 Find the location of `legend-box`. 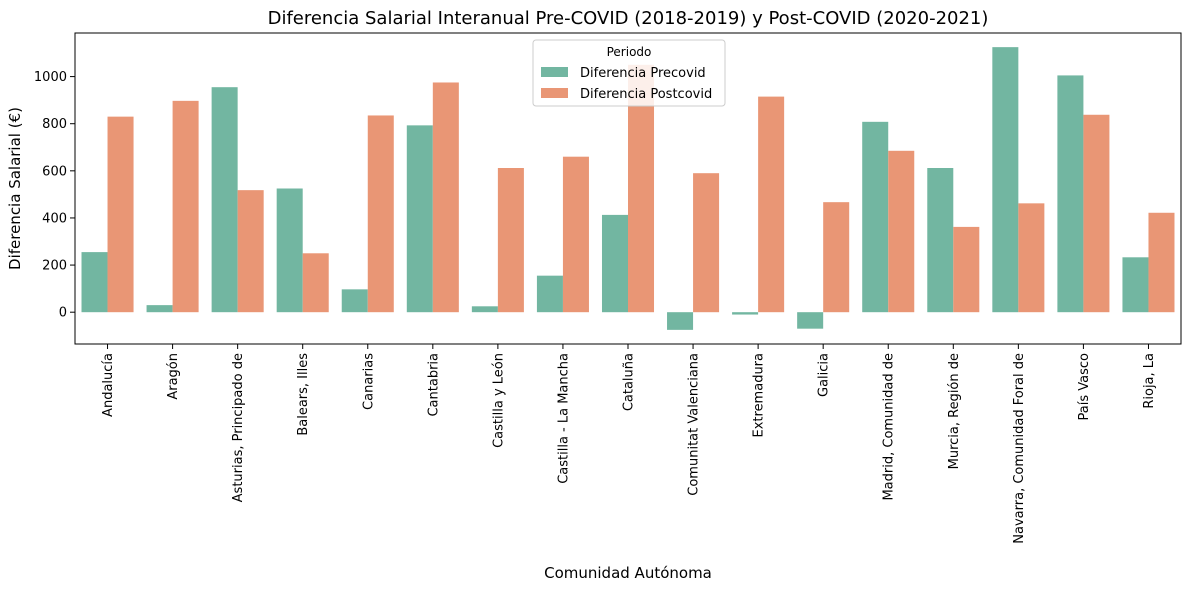

legend-box is located at coordinates (629, 73).